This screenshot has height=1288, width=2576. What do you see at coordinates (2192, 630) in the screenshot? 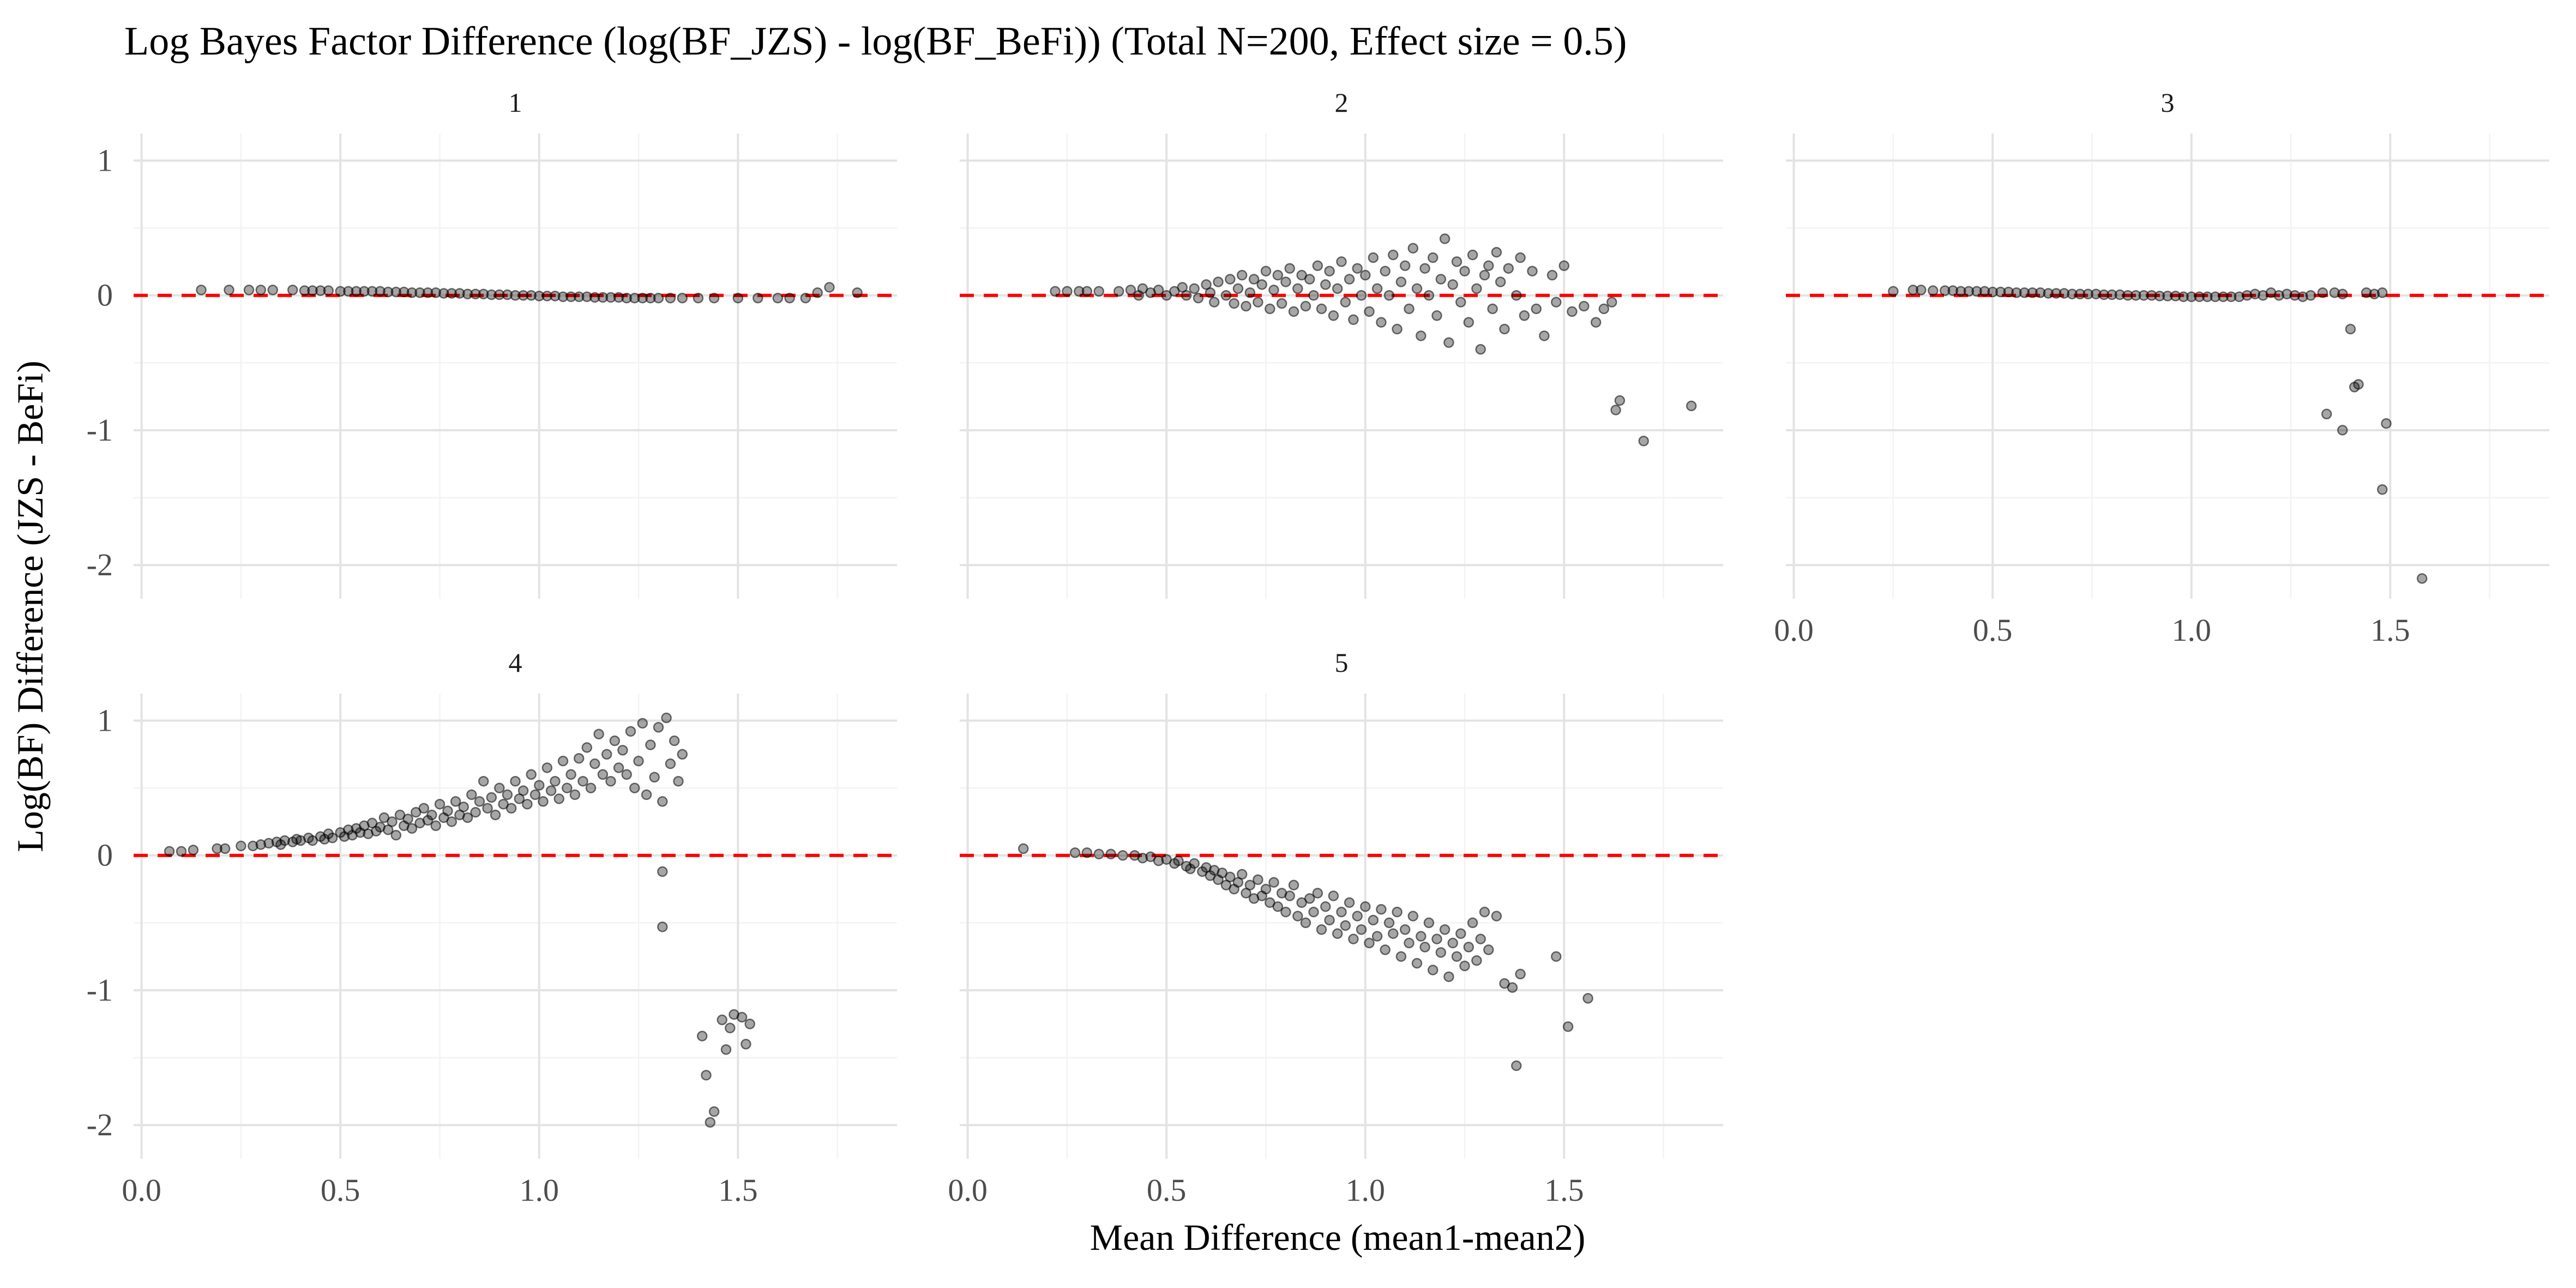
I see `x-tick-label: 1.0` at bounding box center [2192, 630].